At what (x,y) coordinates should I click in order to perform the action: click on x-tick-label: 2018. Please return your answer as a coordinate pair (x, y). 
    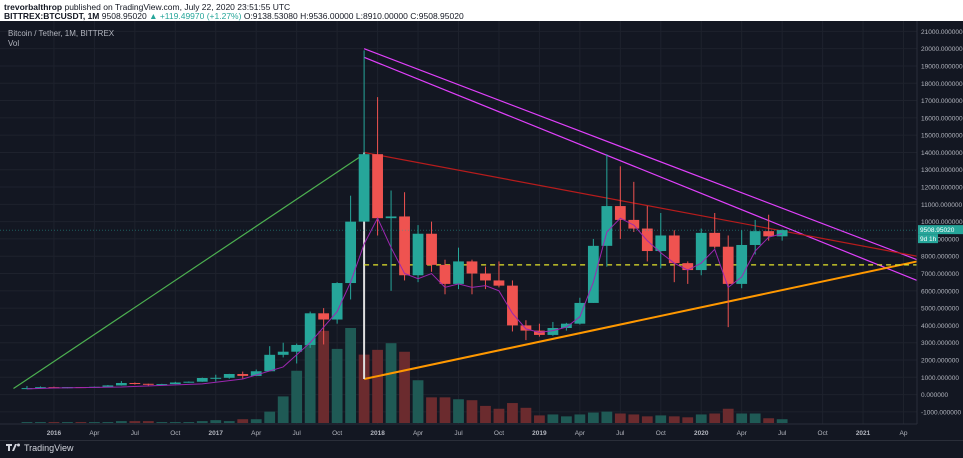
    Looking at the image, I should click on (377, 433).